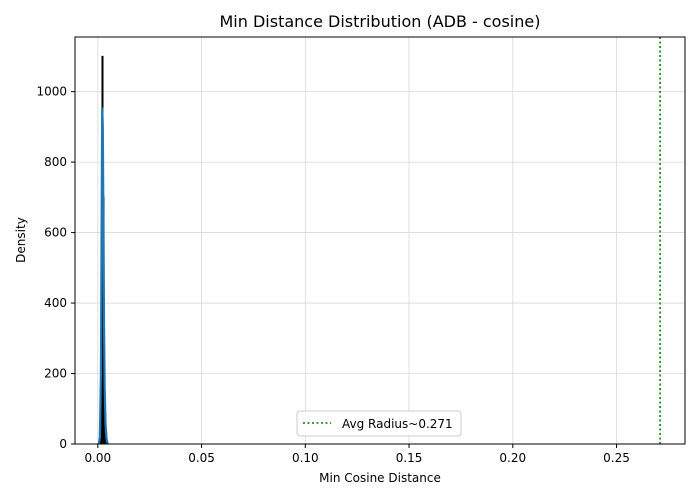 The width and height of the screenshot is (700, 500). I want to click on x-axis-ticks: 0.00 0.05 0.10 0.15 0.20 0.25, so click(357, 454).